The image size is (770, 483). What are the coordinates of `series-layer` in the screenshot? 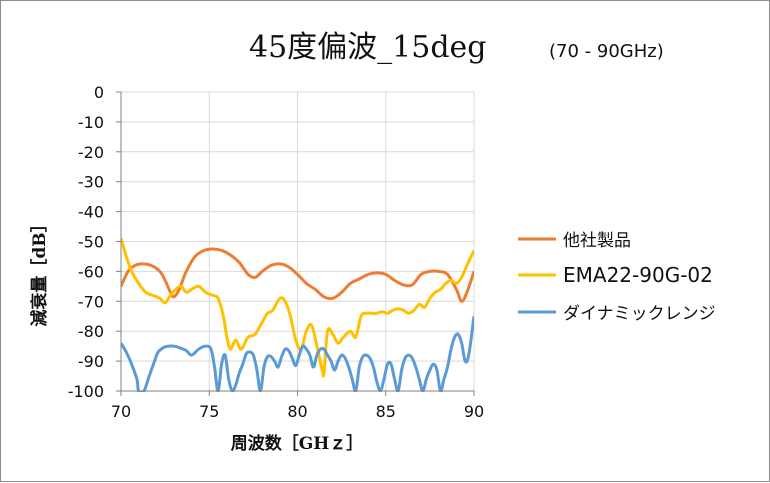 It's located at (297, 315).